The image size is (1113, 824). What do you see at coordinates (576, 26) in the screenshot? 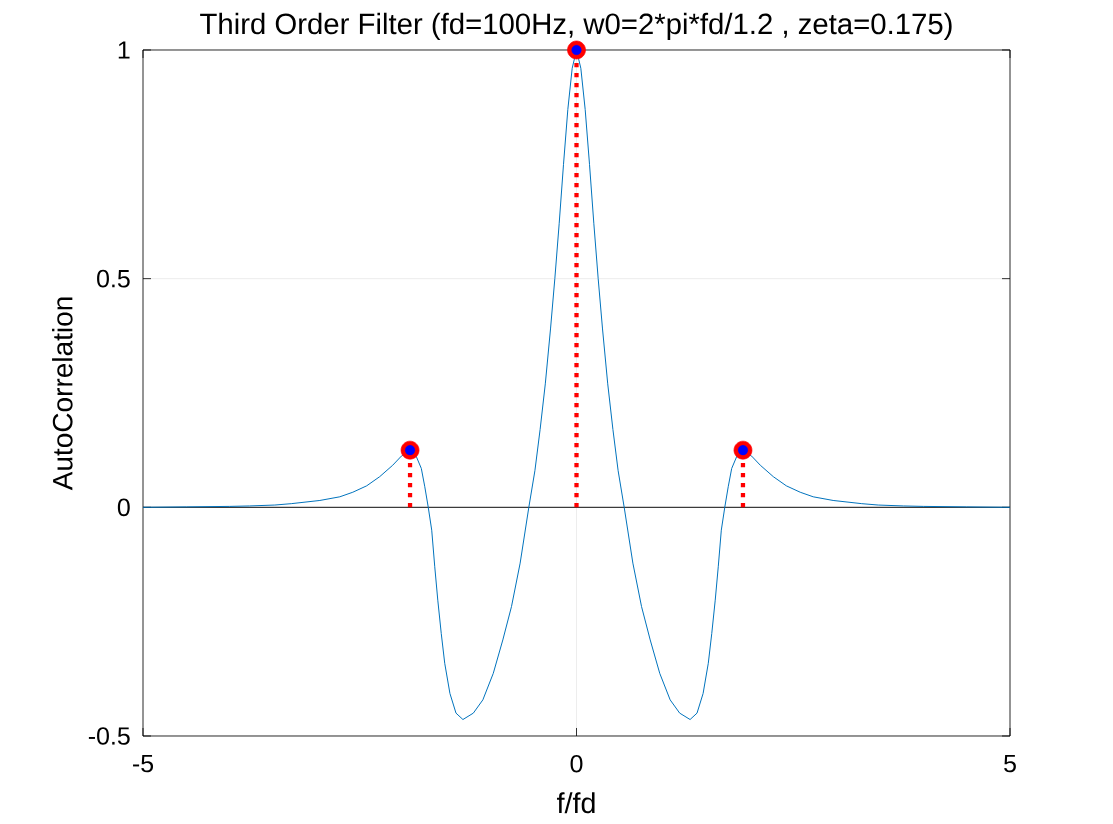
I see `chart-title: Third Order Filter (fd=100Hz, w0=2*pi*fd/1.2 , zeta=0.175)` at bounding box center [576, 26].